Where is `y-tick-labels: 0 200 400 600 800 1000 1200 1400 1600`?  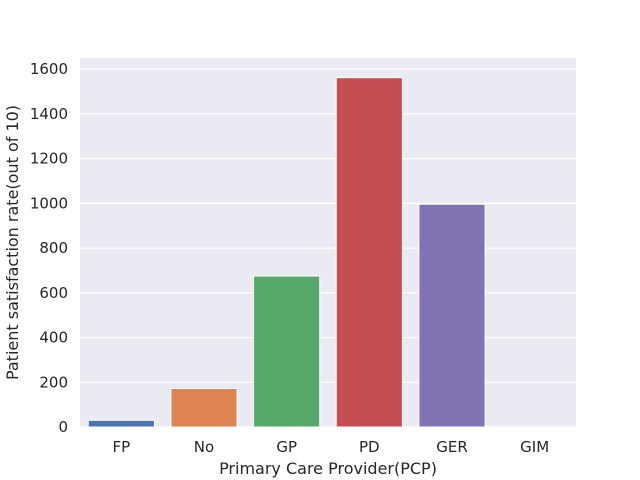 y-tick-labels: 0 200 400 600 800 1000 1200 1400 1600 is located at coordinates (49, 248).